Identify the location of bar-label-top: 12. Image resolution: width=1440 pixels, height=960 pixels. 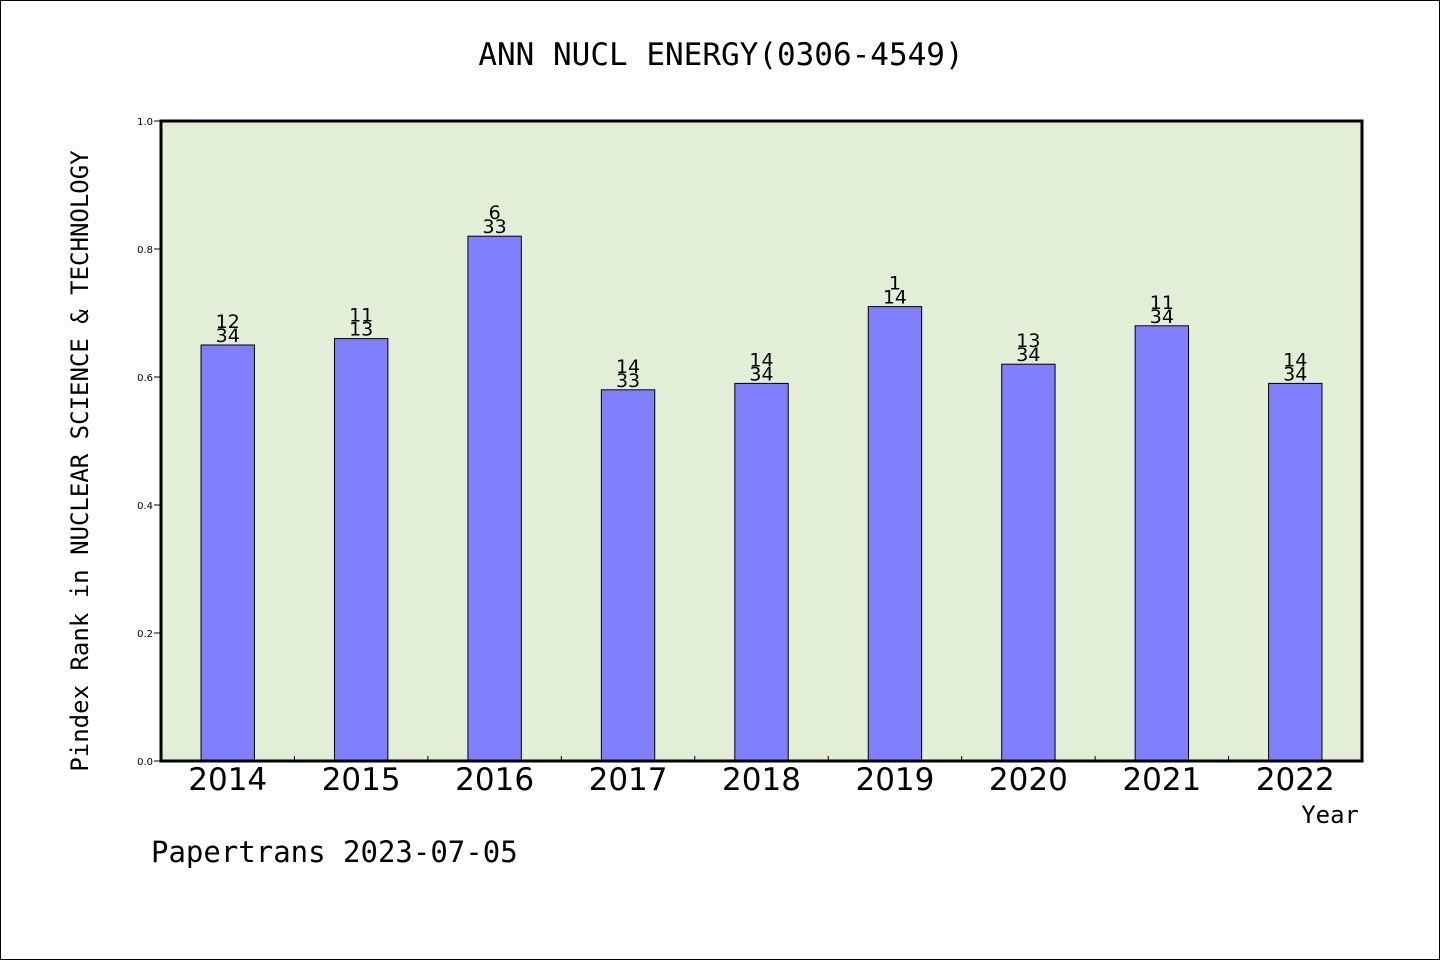
(228, 322).